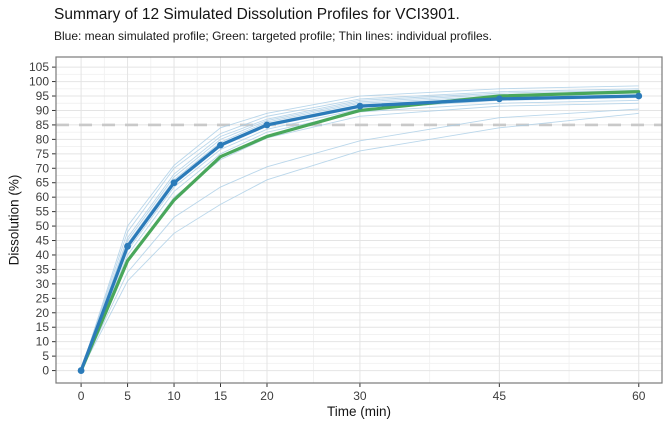 The height and width of the screenshot is (432, 672). I want to click on y-tick-label: 75, so click(43, 154).